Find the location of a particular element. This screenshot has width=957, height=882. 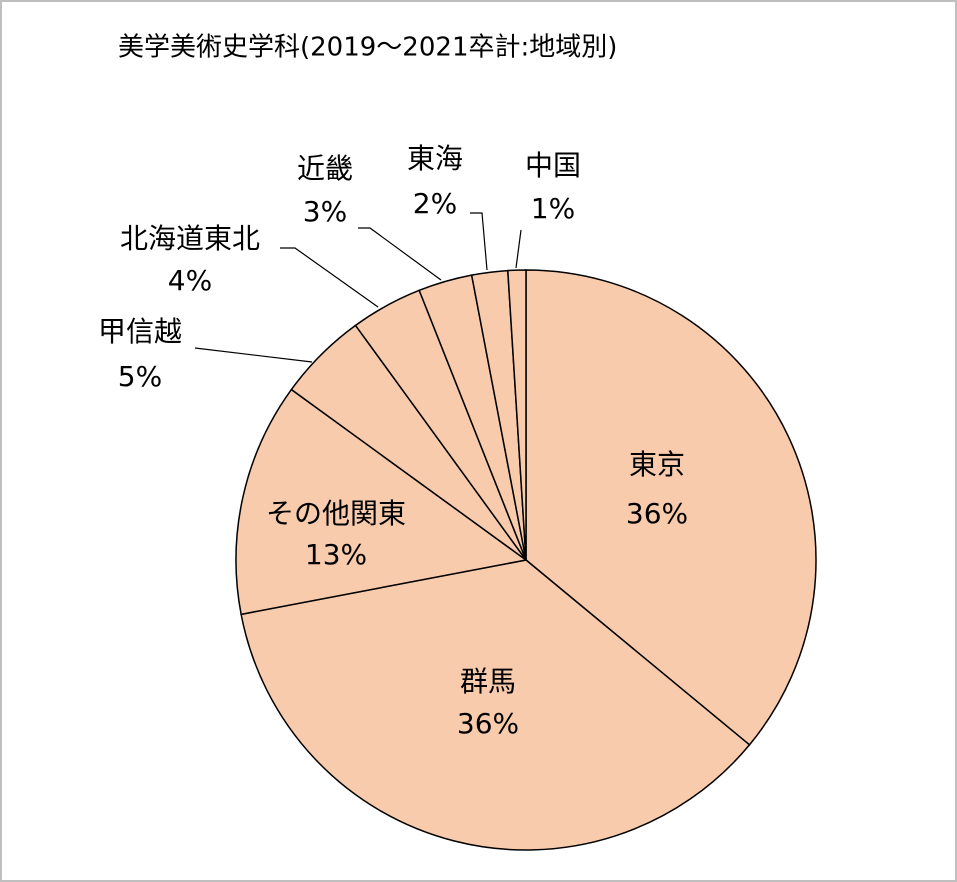

slice-category-label: 北海道東北 is located at coordinates (190, 238).